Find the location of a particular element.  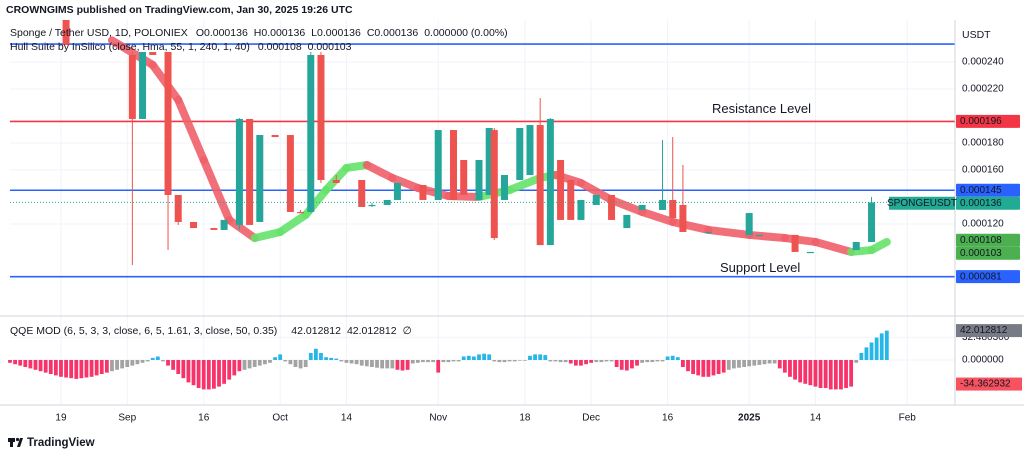

symbol-tag-label: SPONGEUSDT is located at coordinates (922, 203).